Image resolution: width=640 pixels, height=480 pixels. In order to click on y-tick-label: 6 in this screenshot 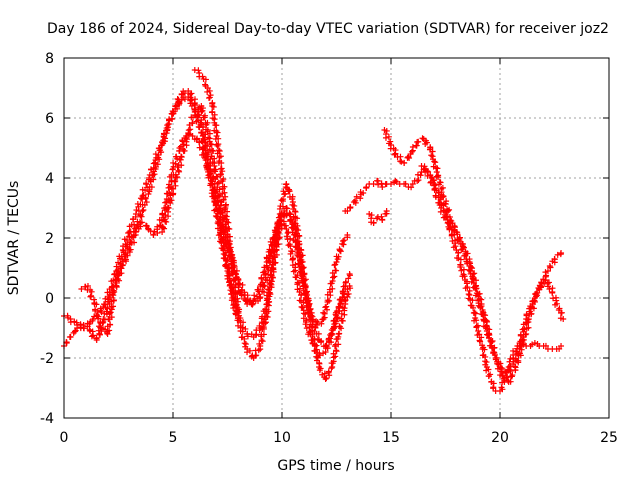, I will do `click(49, 119)`.